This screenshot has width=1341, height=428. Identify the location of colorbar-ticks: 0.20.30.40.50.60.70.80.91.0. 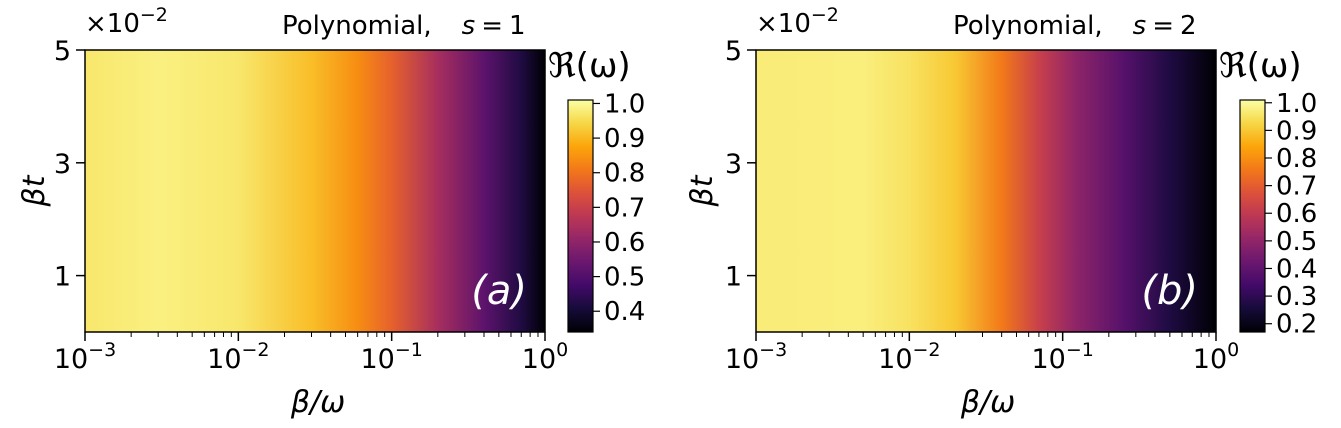
(1291, 214).